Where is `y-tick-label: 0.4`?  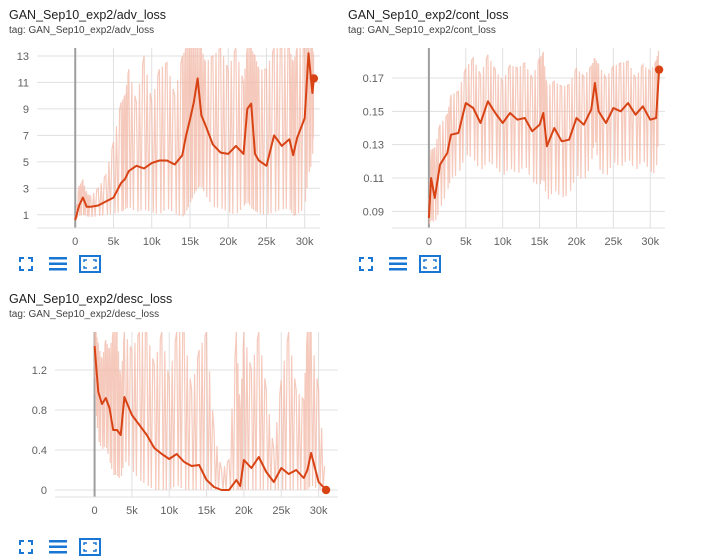
y-tick-label: 0.4 is located at coordinates (39, 451).